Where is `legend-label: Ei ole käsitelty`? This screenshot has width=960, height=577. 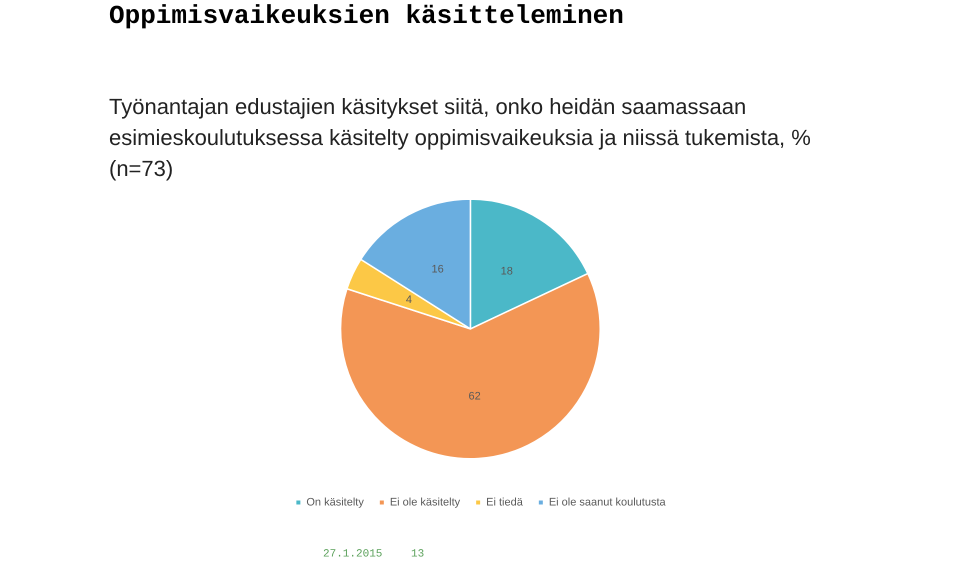
legend-label: Ei ole käsitelty is located at coordinates (425, 502).